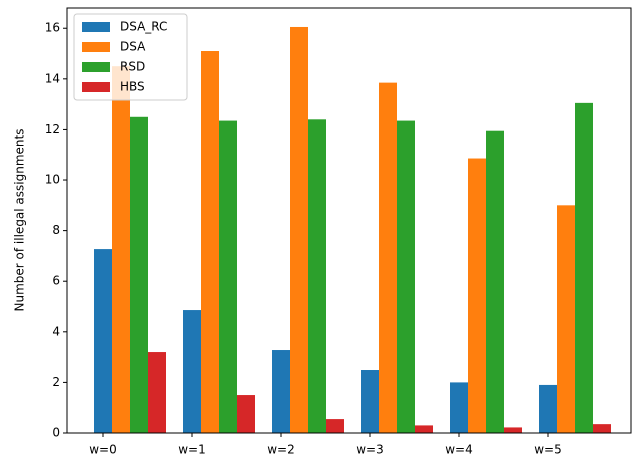 This screenshot has width=633, height=465. What do you see at coordinates (56, 433) in the screenshot?
I see `y-tick-label: 0` at bounding box center [56, 433].